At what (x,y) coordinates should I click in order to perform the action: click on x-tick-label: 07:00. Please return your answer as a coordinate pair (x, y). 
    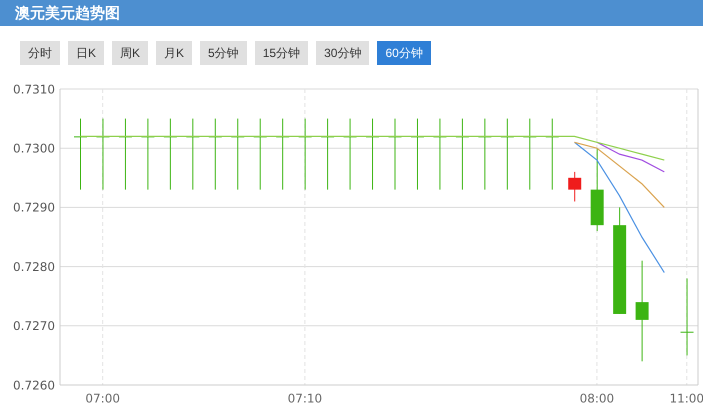
    Looking at the image, I should click on (102, 399).